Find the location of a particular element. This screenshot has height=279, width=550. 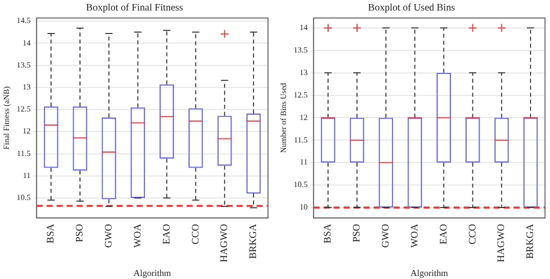

y-tick-label: 14.5 is located at coordinates (23, 21).